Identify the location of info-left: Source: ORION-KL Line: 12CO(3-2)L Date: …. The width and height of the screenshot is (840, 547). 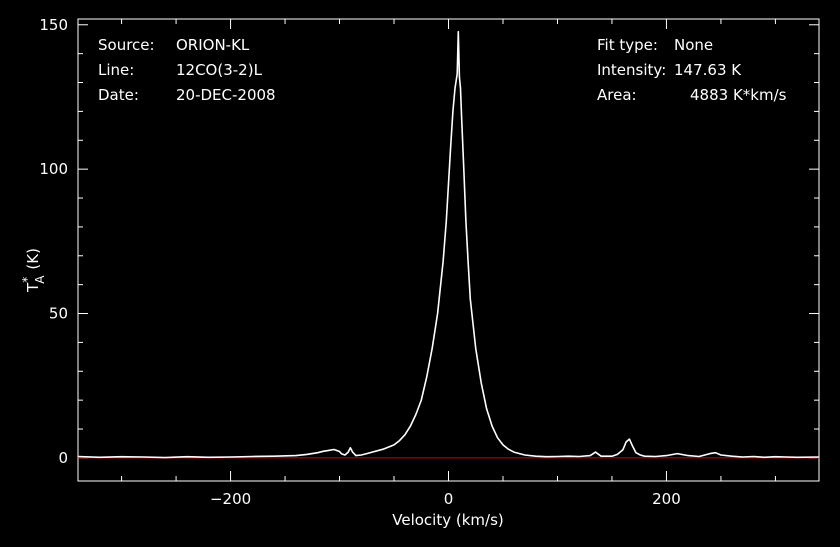
(187, 70).